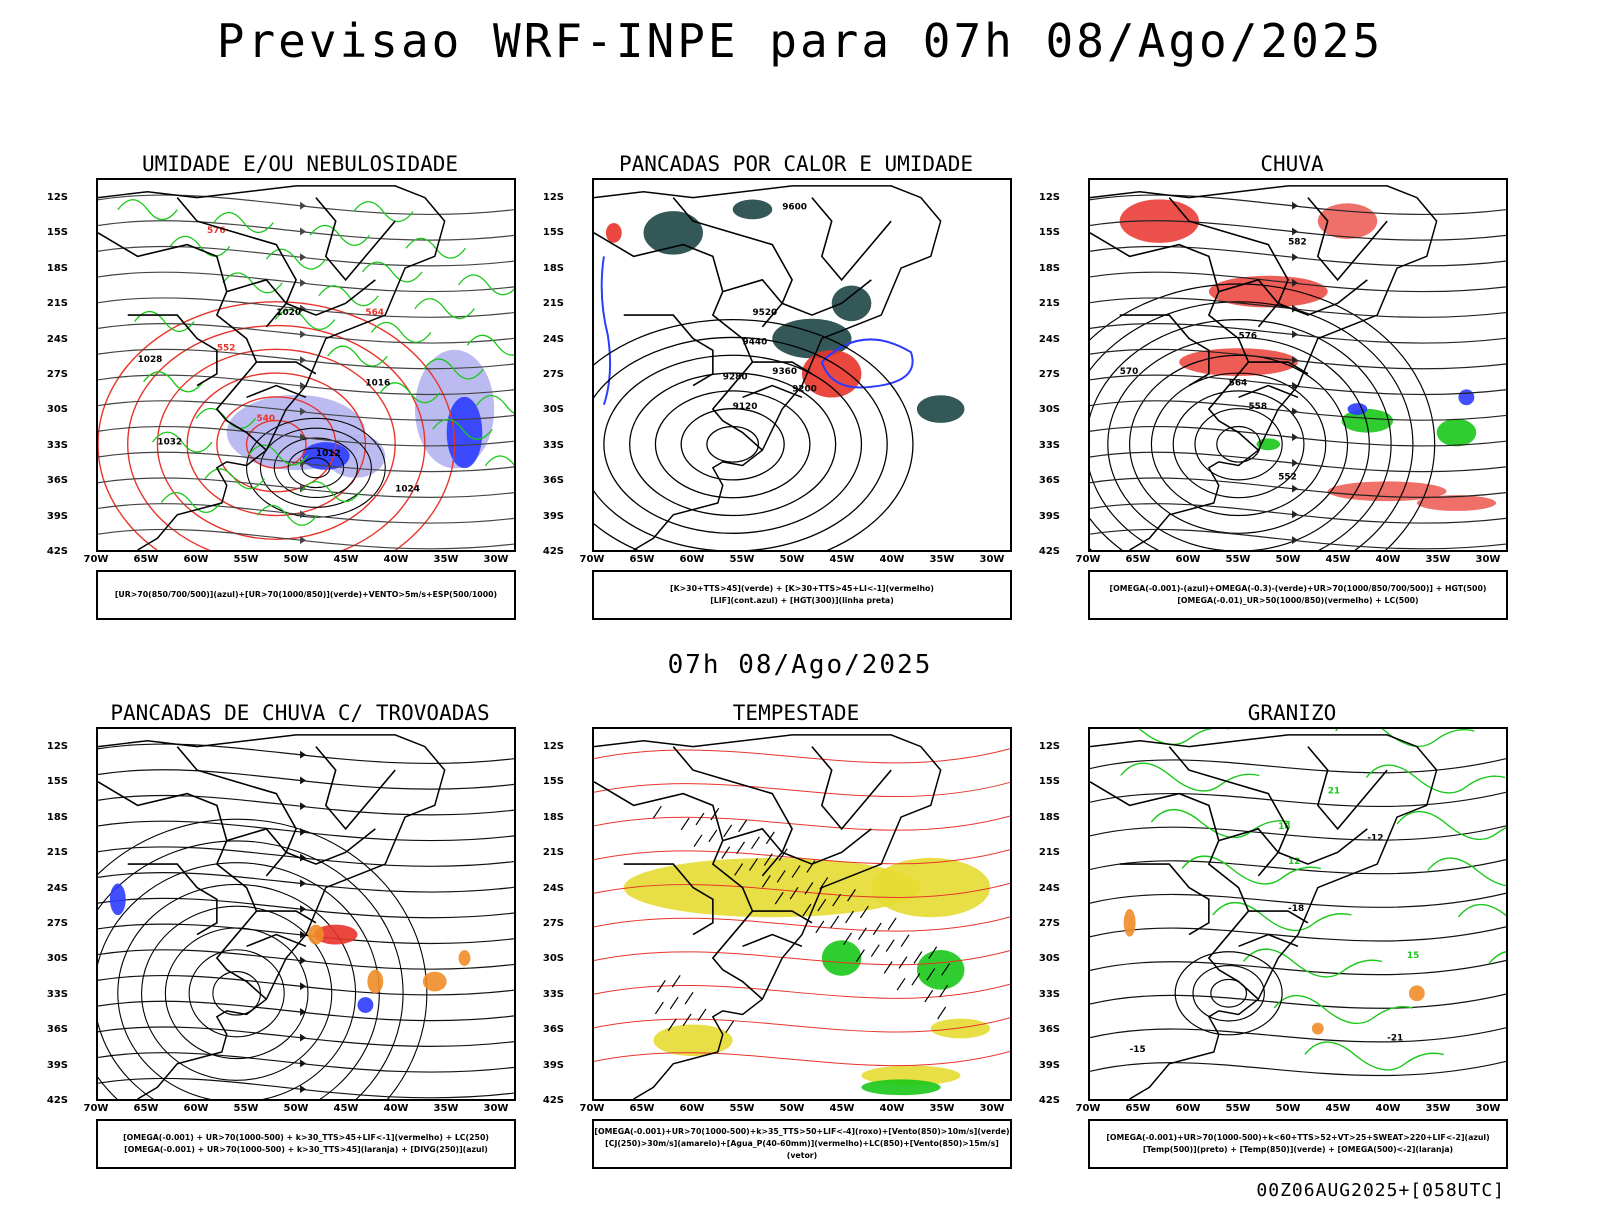 The image size is (1600, 1207). Describe the element at coordinates (742, 1108) in the screenshot. I see `lon-tick-label: 55W` at that location.